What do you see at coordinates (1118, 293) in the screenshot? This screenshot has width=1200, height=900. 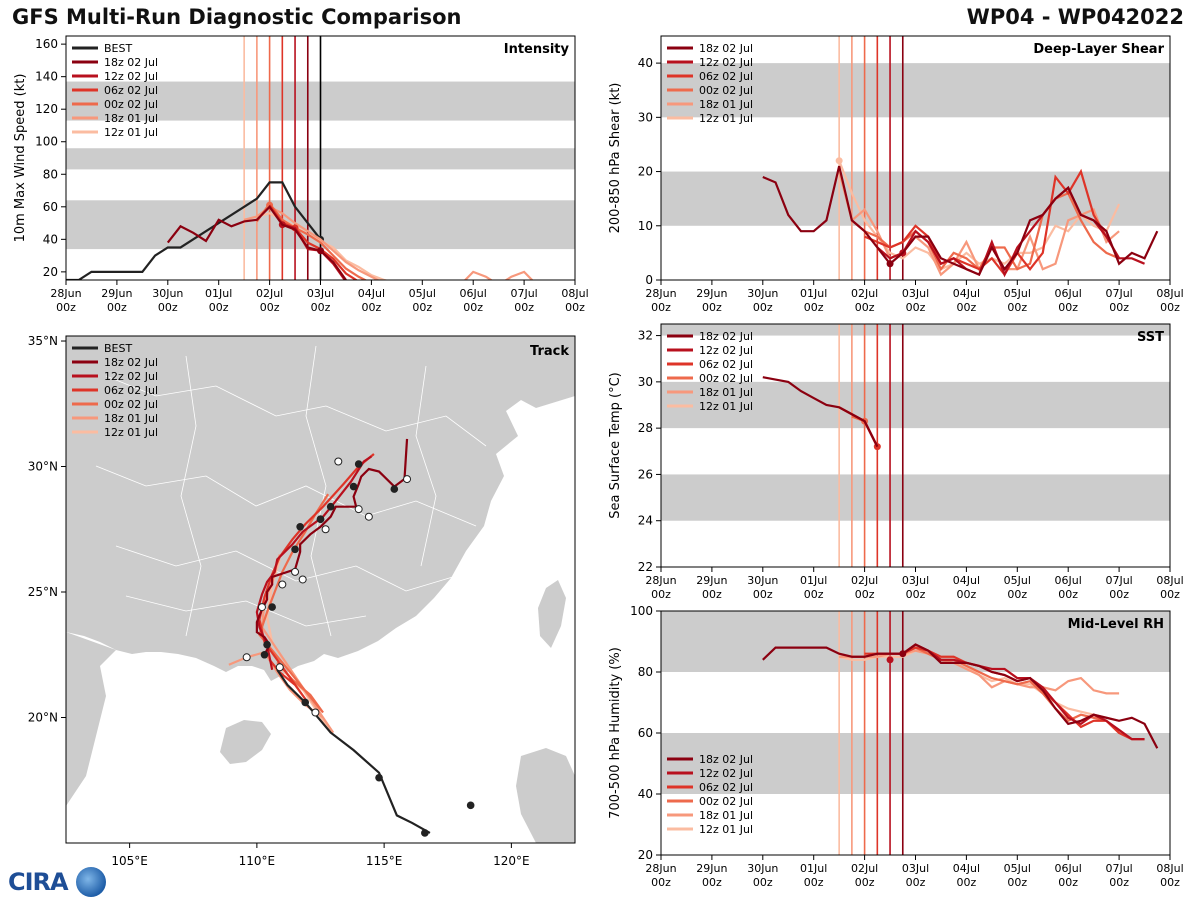 I see `shear-xtick-label: 07Jul` at bounding box center [1118, 293].